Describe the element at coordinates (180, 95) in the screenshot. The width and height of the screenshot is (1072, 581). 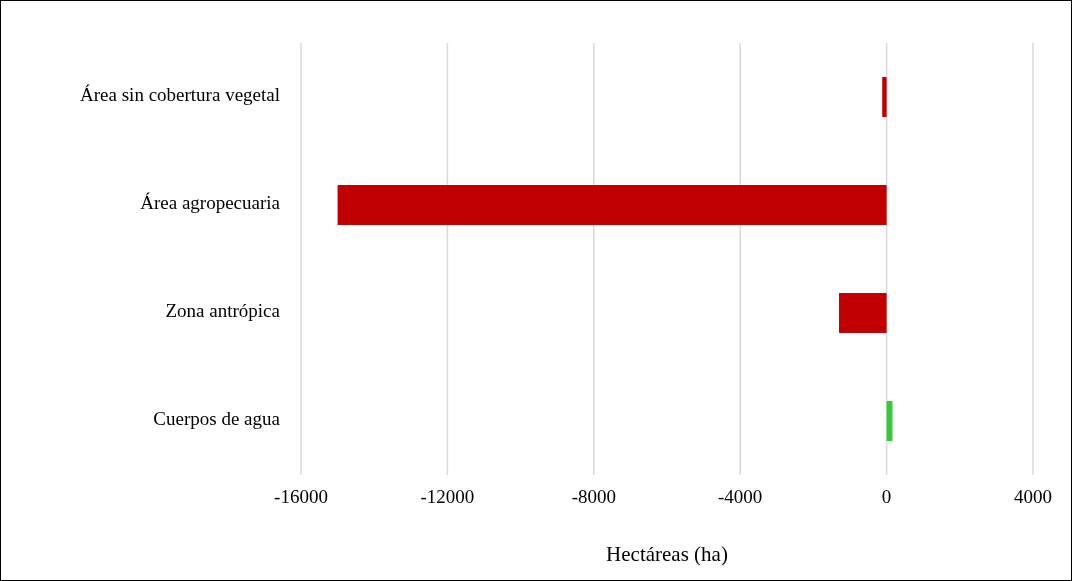
I see `y-tick-label: Área sin cobertura vegetal` at that location.